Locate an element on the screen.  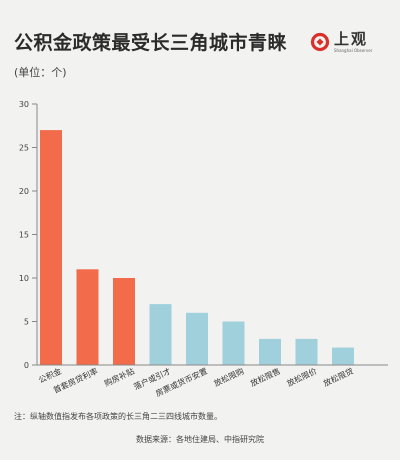
x-tick-label: 放松限售 is located at coordinates (265, 377).